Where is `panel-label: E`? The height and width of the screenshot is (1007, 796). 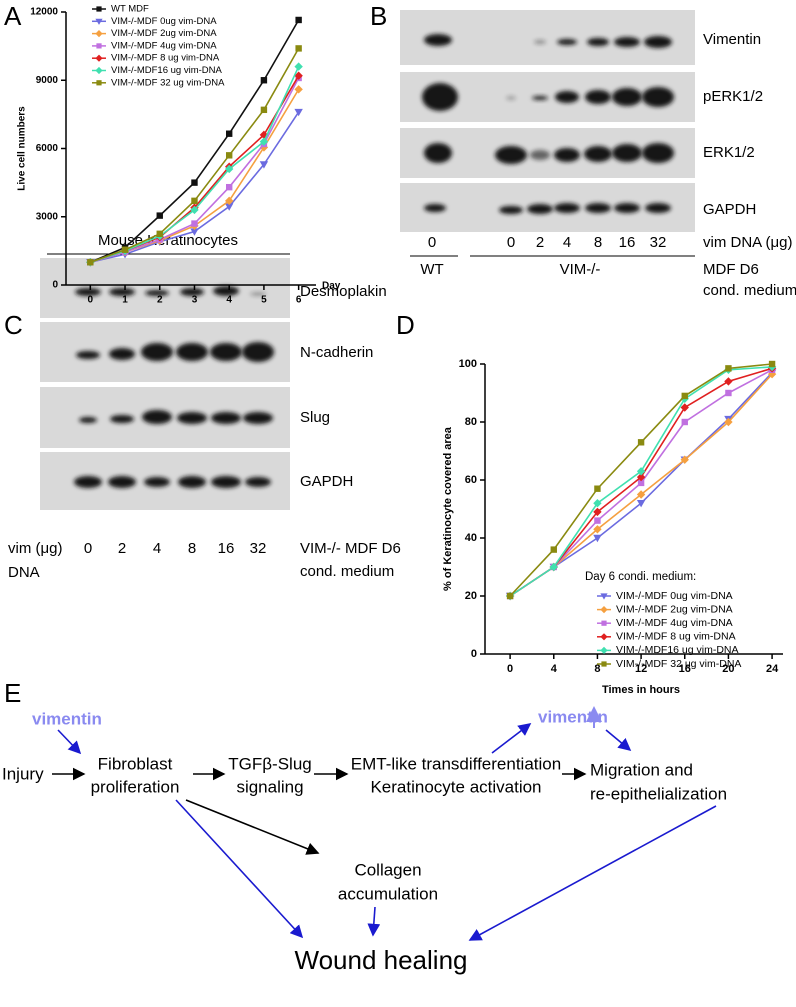
panel-label: E is located at coordinates (12, 693).